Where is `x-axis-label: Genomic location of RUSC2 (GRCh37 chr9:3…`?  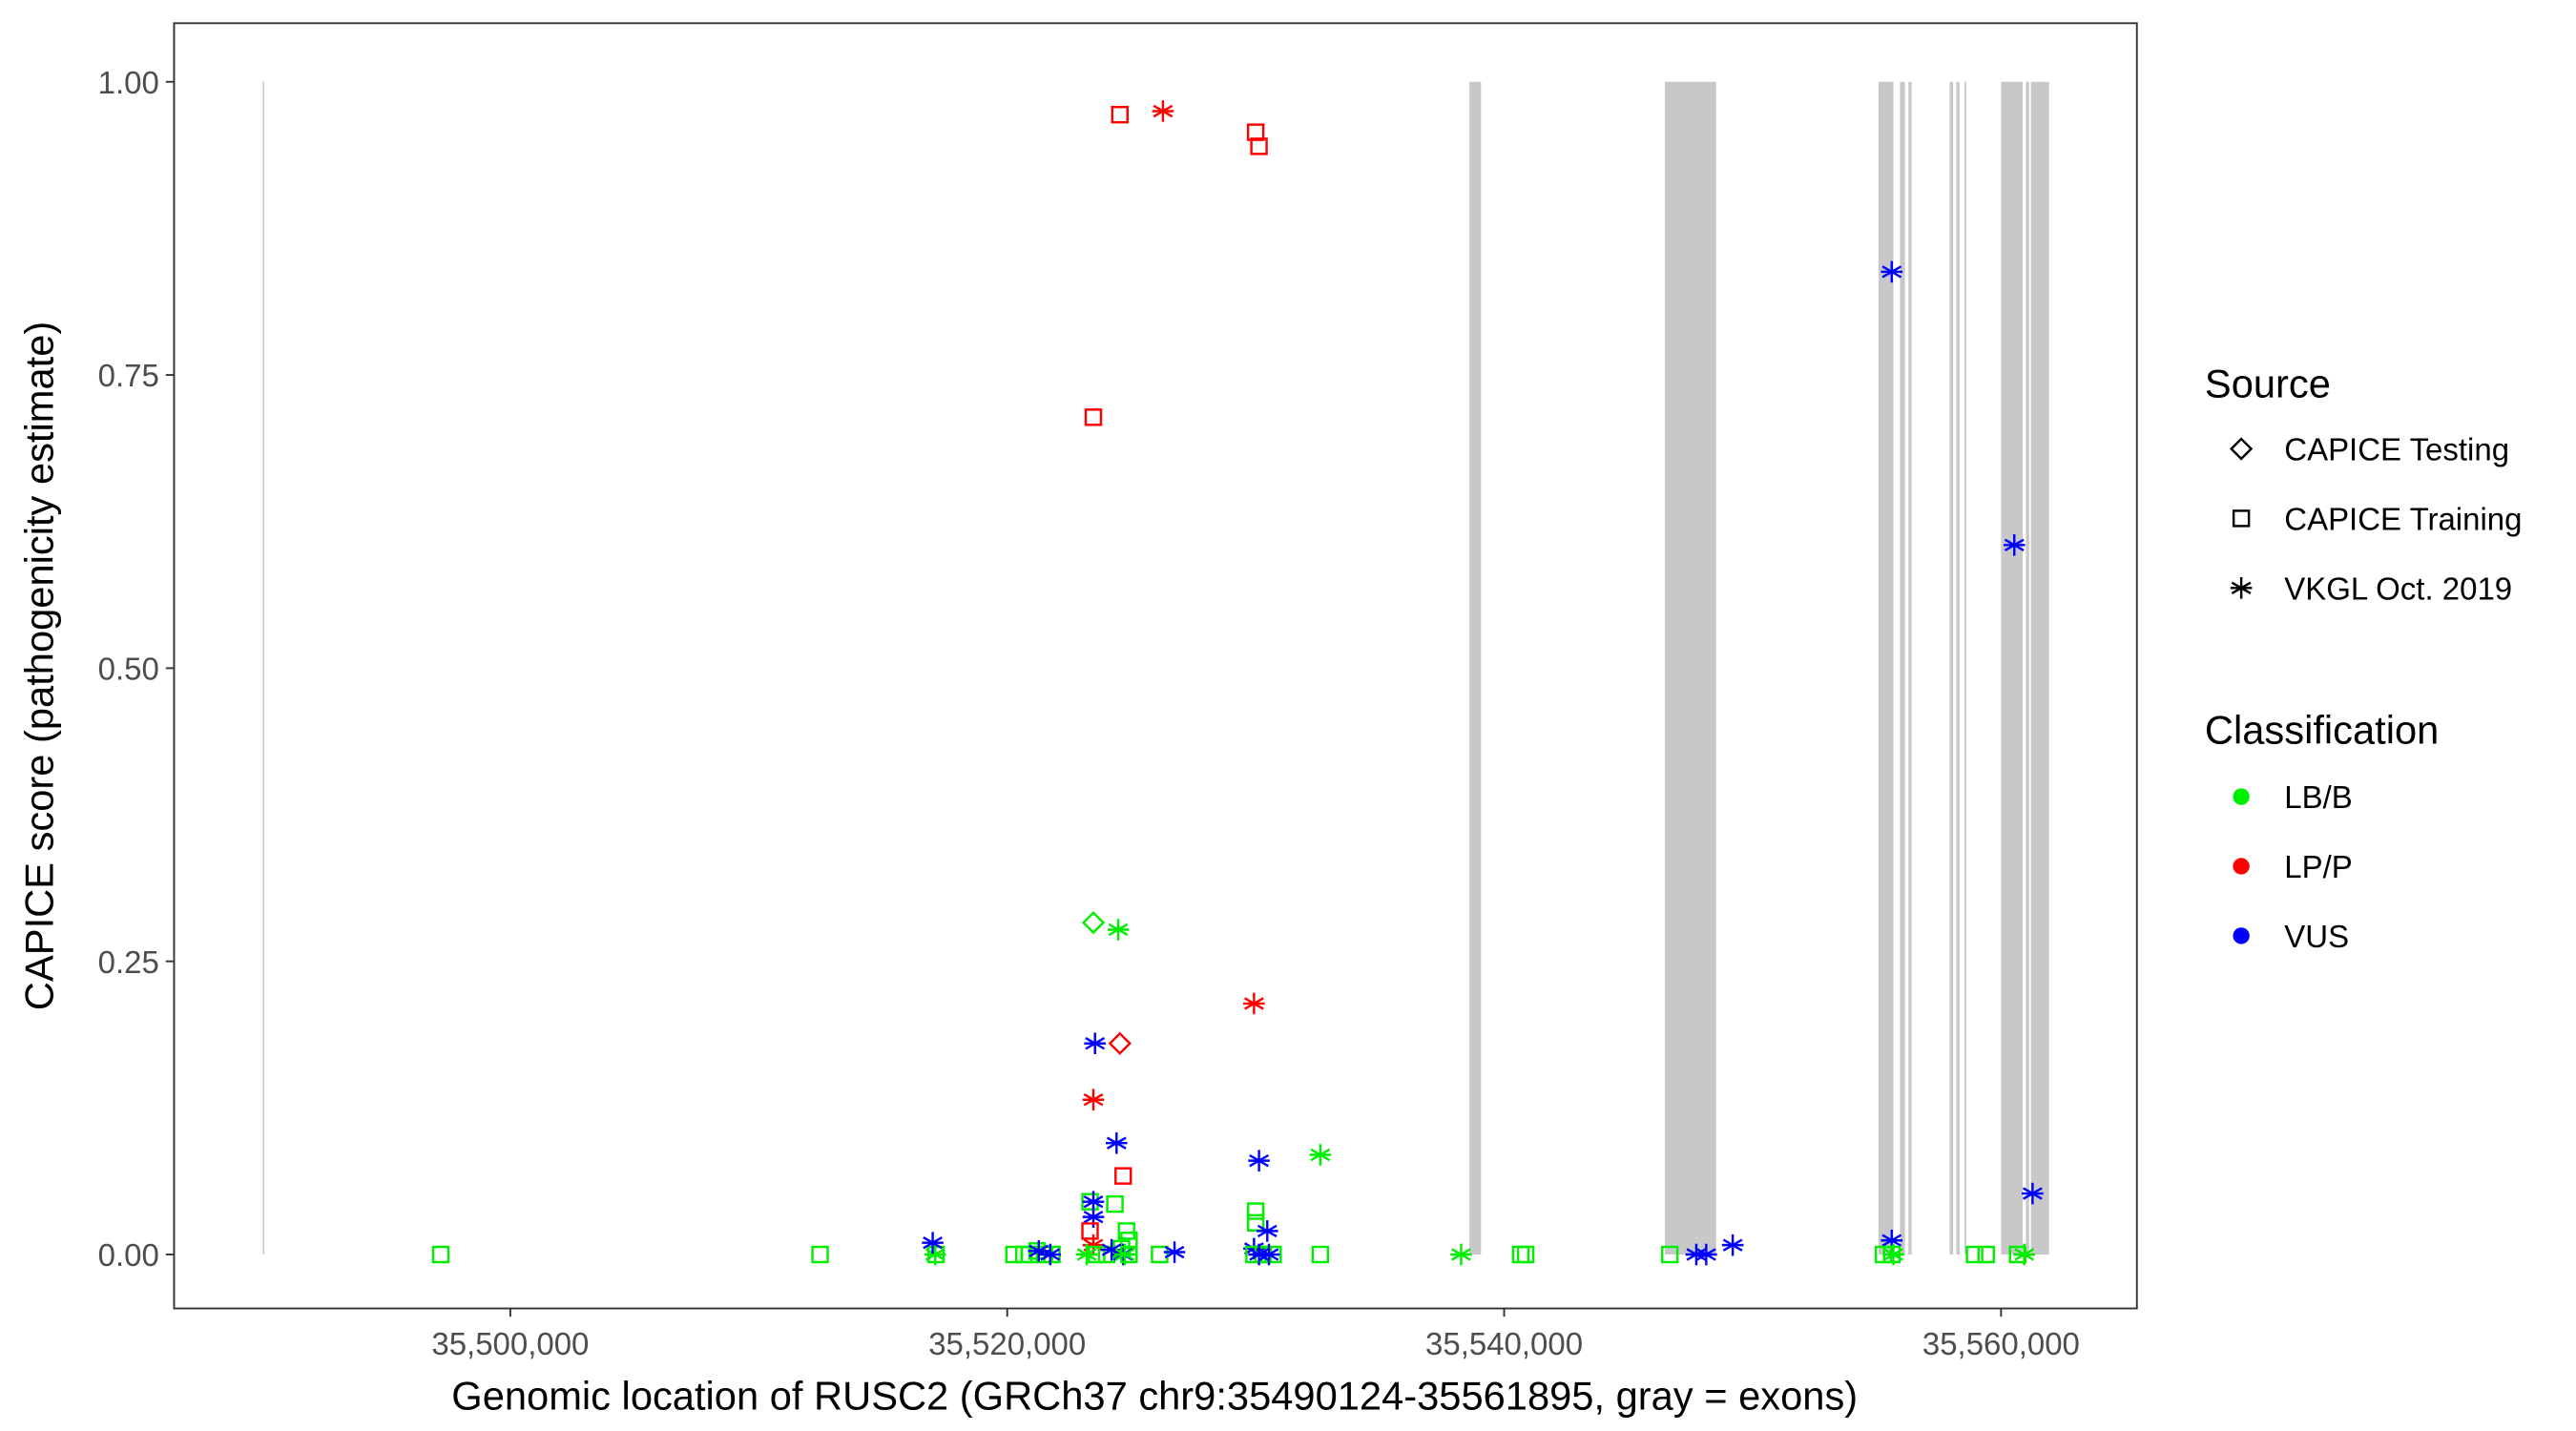
x-axis-label: Genomic location of RUSC2 (GRCh37 chr9:3… is located at coordinates (1154, 1395).